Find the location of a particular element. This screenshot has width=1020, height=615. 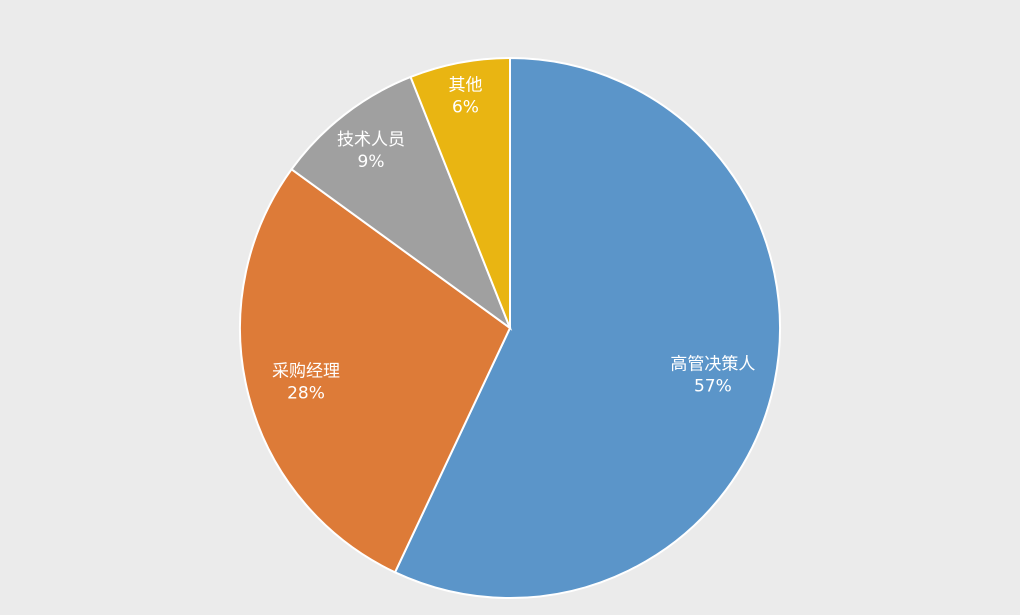

slice-percent-label: 9% is located at coordinates (371, 162).